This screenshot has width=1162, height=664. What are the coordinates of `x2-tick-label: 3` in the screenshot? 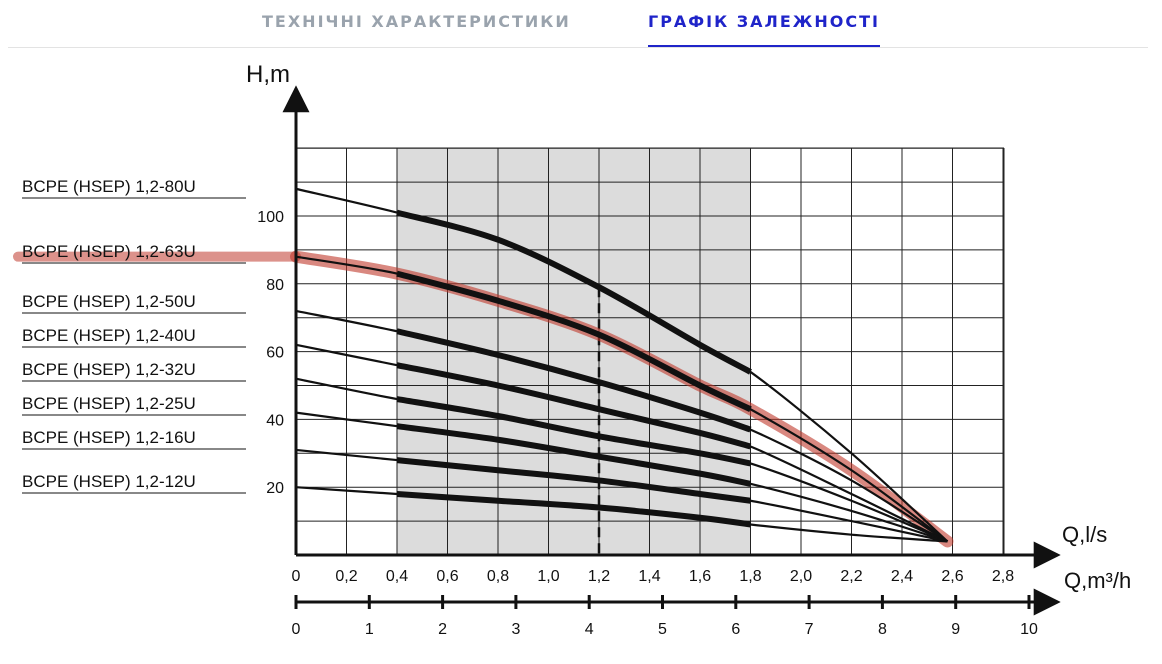 It's located at (515, 629).